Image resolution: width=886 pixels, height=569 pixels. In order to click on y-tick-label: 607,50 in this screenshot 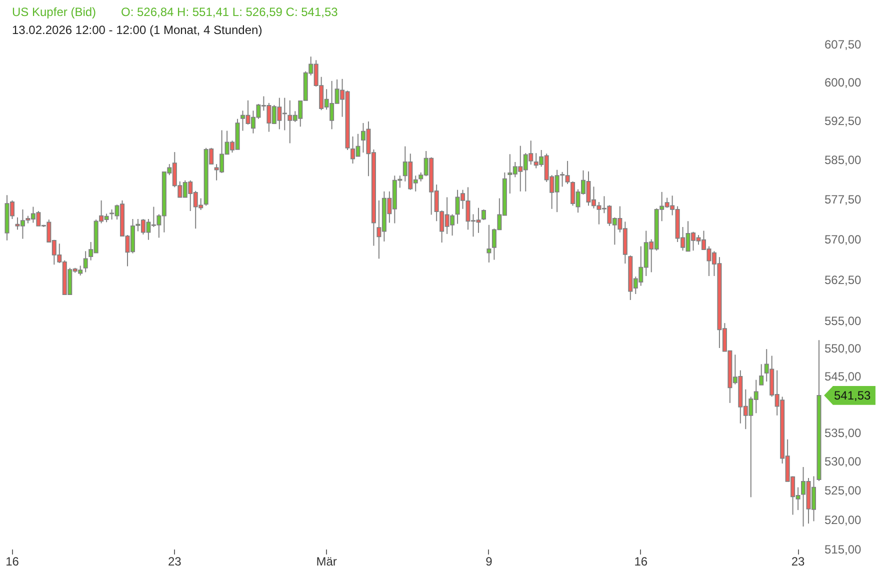, I will do `click(843, 45)`.